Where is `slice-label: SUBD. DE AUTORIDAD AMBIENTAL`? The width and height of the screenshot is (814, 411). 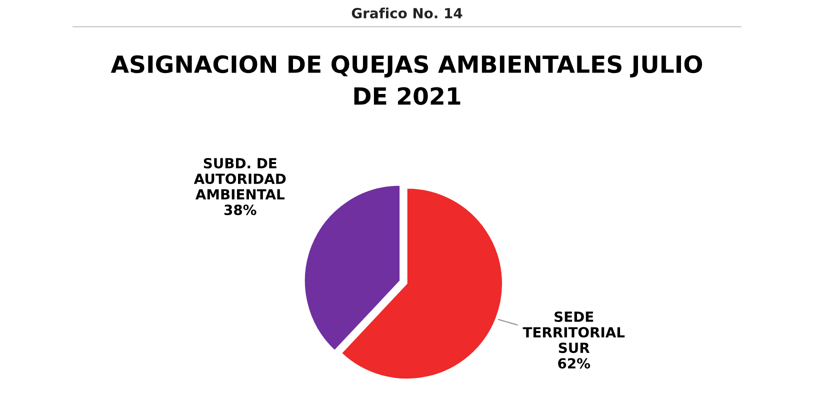
slice-label: SUBD. DE AUTORIDAD AMBIENTAL is located at coordinates (240, 179).